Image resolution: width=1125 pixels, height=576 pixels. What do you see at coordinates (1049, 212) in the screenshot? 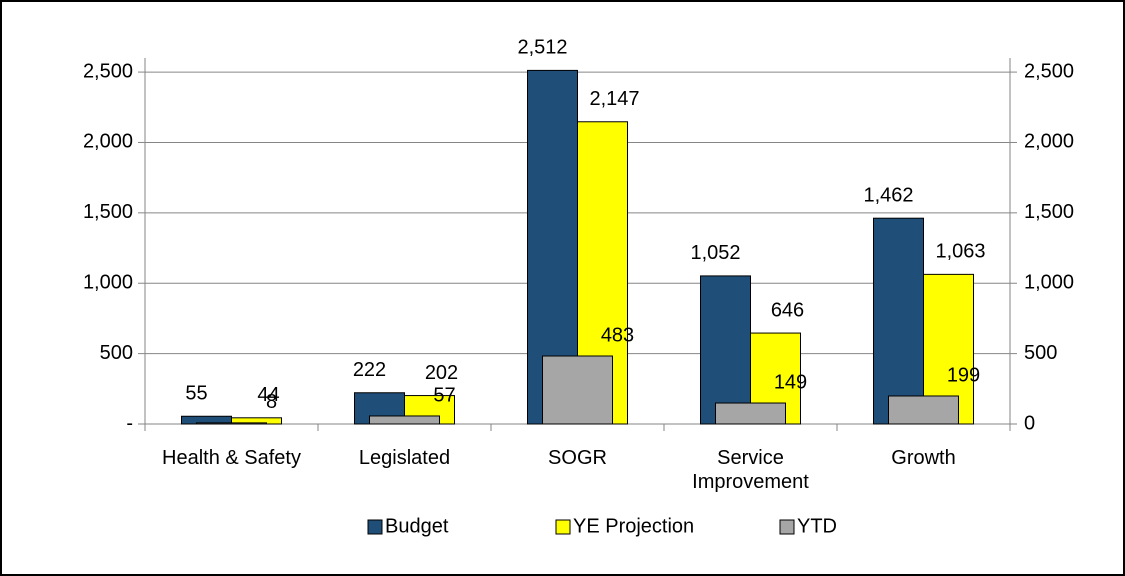
I see `y2-tick-label: 1,500` at bounding box center [1049, 212].